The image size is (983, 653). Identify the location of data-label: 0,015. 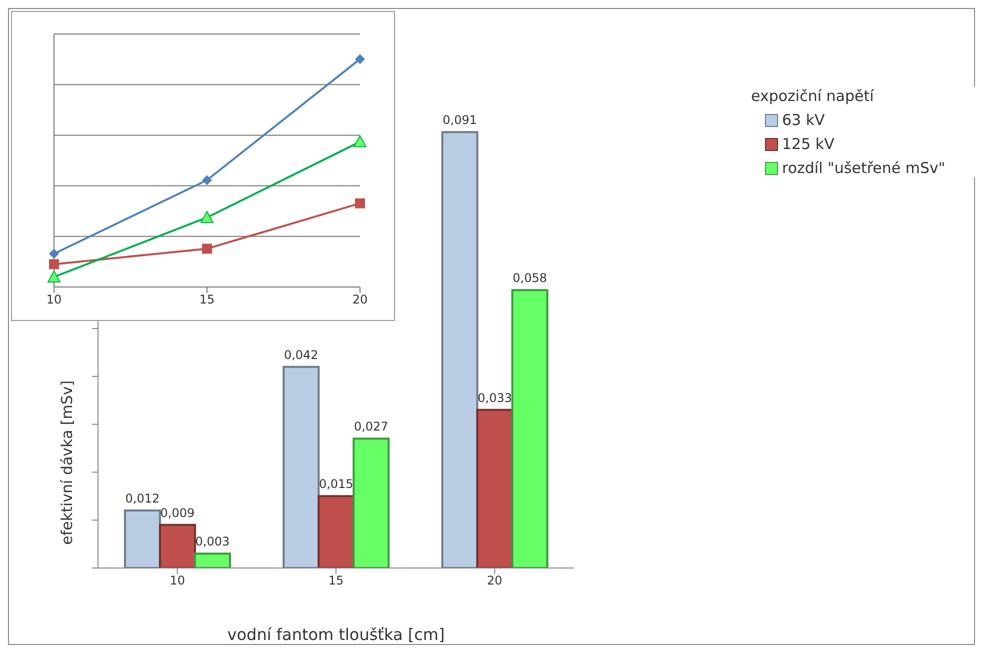
(336, 484).